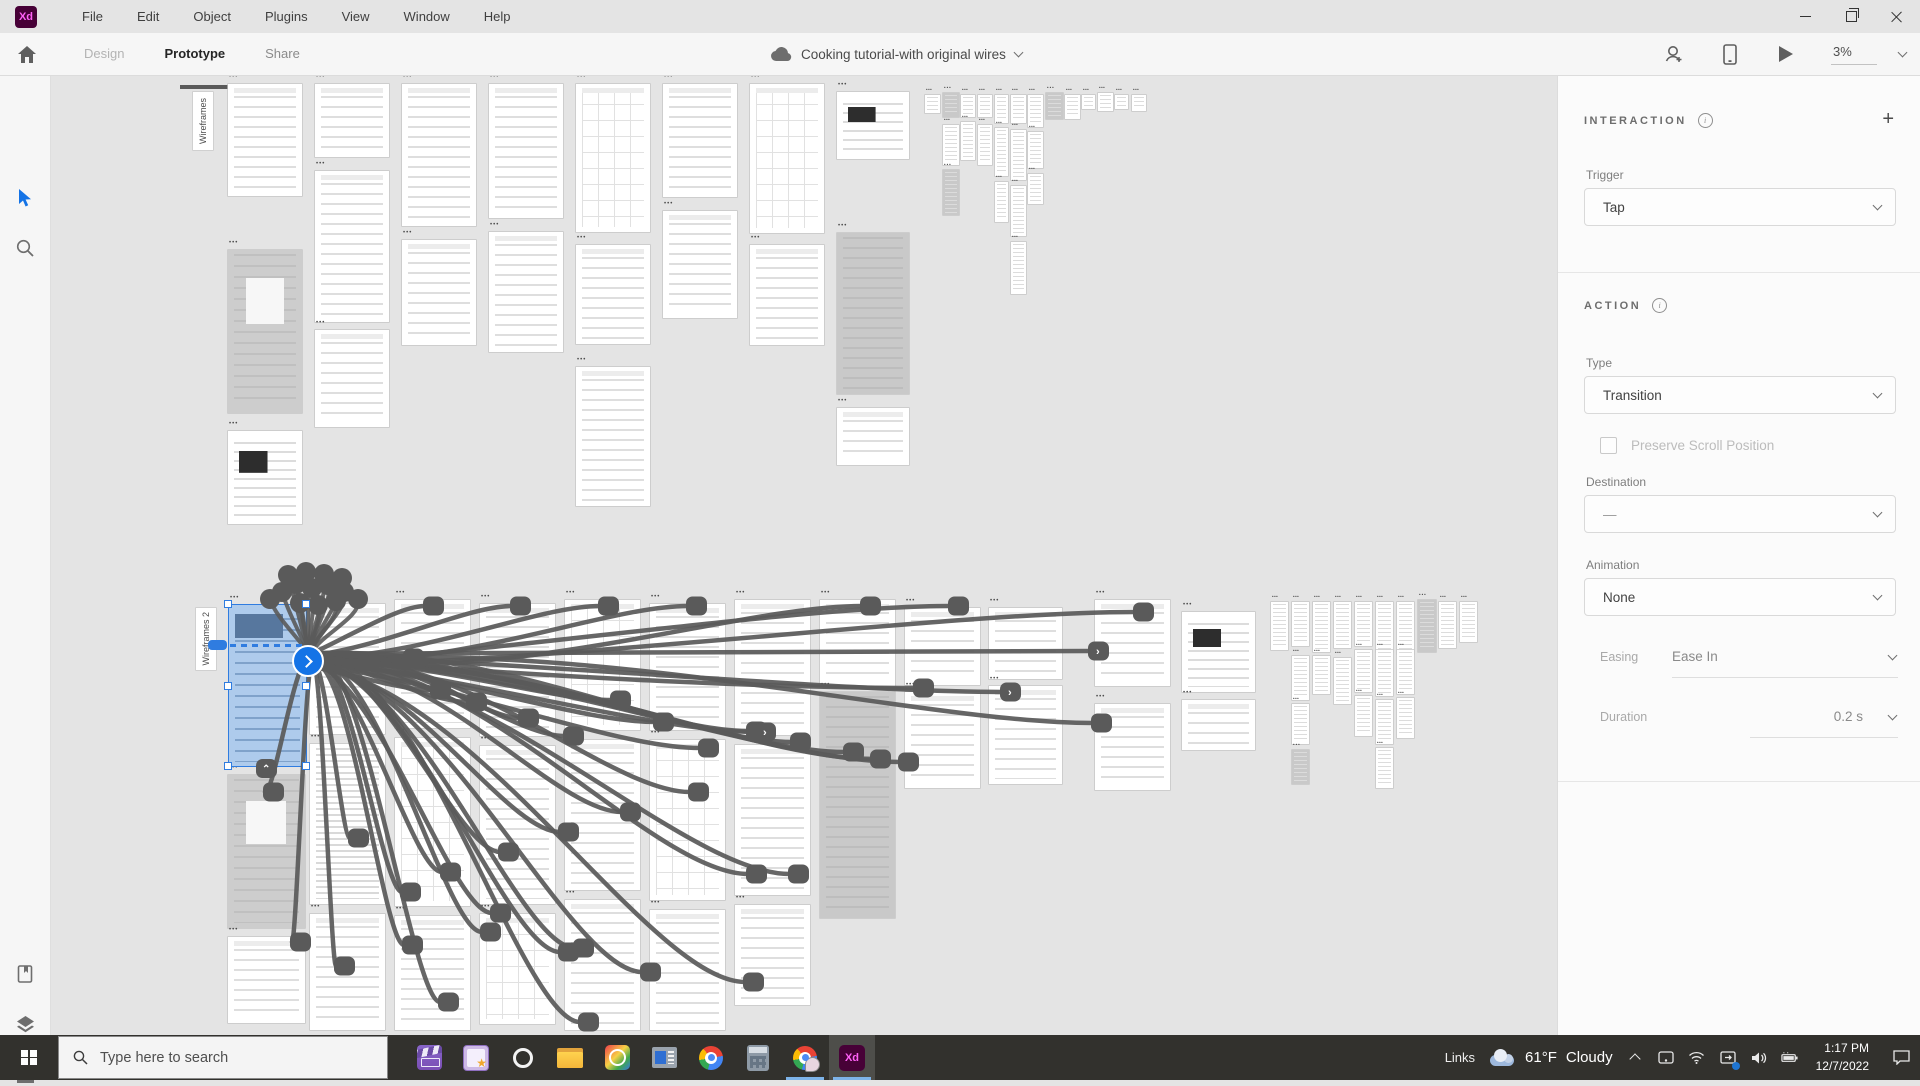 Image resolution: width=1920 pixels, height=1086 pixels. What do you see at coordinates (523, 1057) in the screenshot?
I see `taskbar-app-opera` at bounding box center [523, 1057].